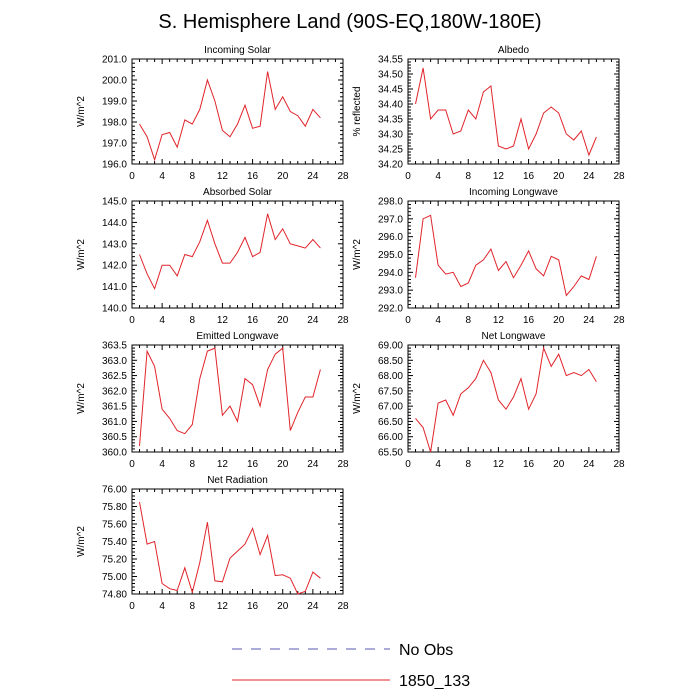 The height and width of the screenshot is (700, 700). Describe the element at coordinates (114, 577) in the screenshot. I see `y-tick-label: 75.00` at that location.